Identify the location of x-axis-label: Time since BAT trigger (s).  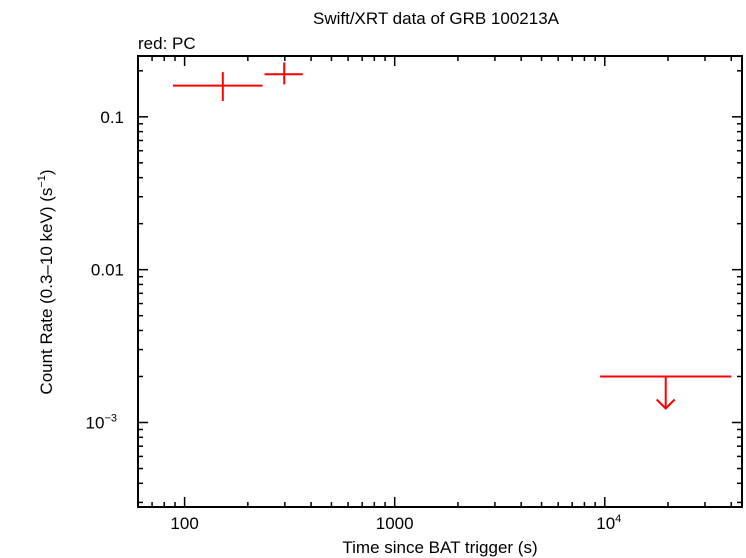
(439, 547).